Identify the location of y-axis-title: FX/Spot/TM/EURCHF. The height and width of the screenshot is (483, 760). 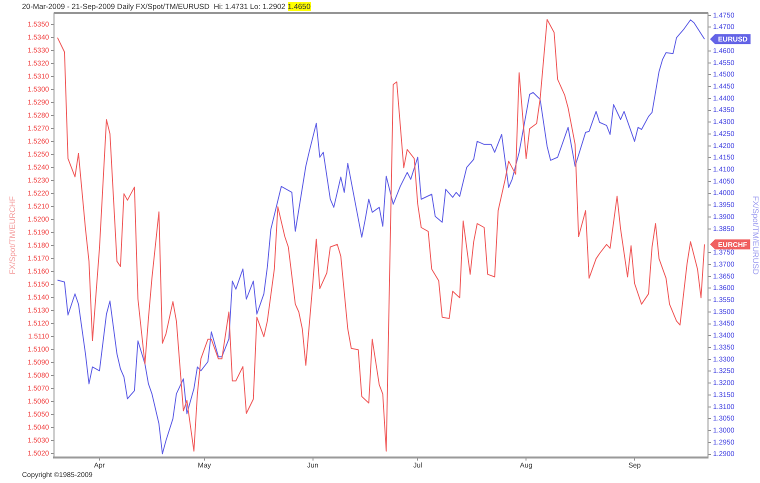
(13, 235).